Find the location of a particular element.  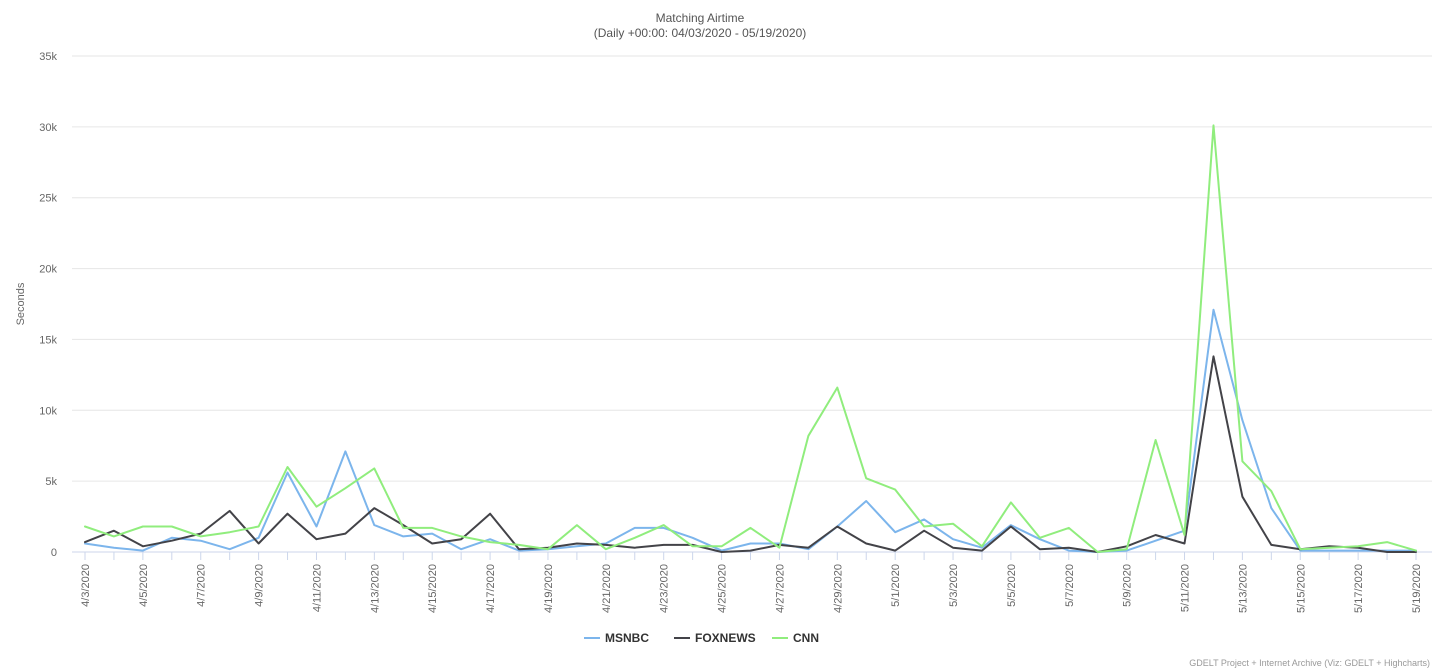

legend: MSNBC FOXNEWS CNN is located at coordinates (701, 638).